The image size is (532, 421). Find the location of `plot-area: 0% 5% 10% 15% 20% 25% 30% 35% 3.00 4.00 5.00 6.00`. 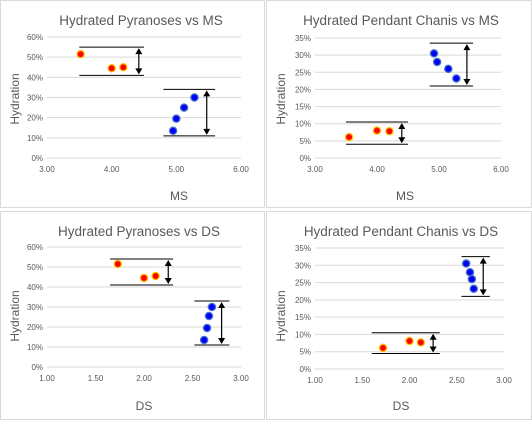

plot-area: 0% 5% 10% 15% 20% 25% 30% 35% 3.00 4.00 5.00 6.00 is located at coordinates (402, 104).